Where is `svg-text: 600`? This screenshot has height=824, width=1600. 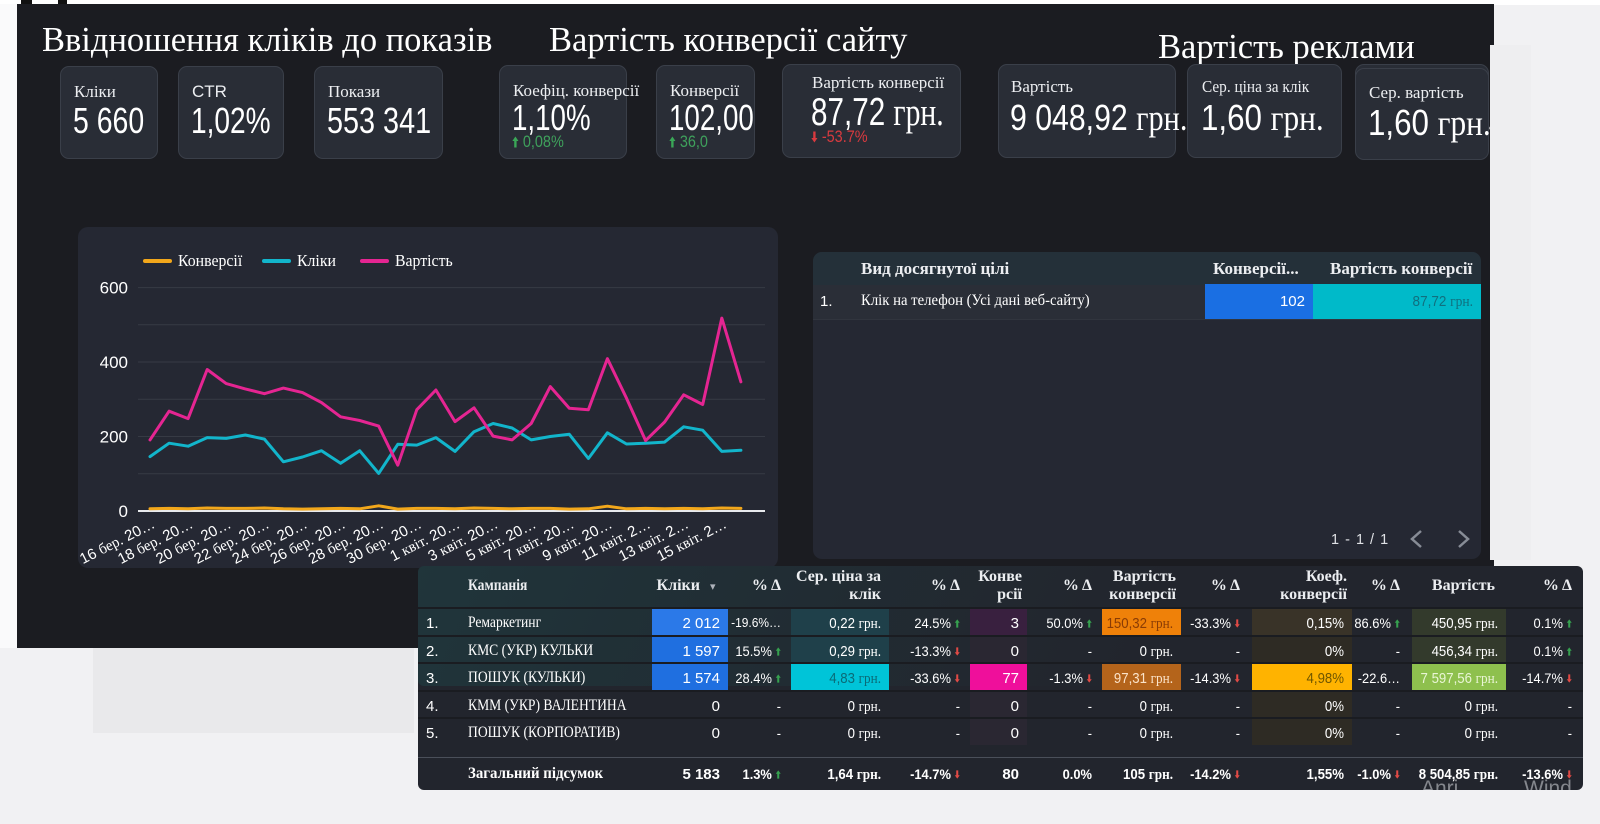
svg-text: 600 is located at coordinates (114, 288).